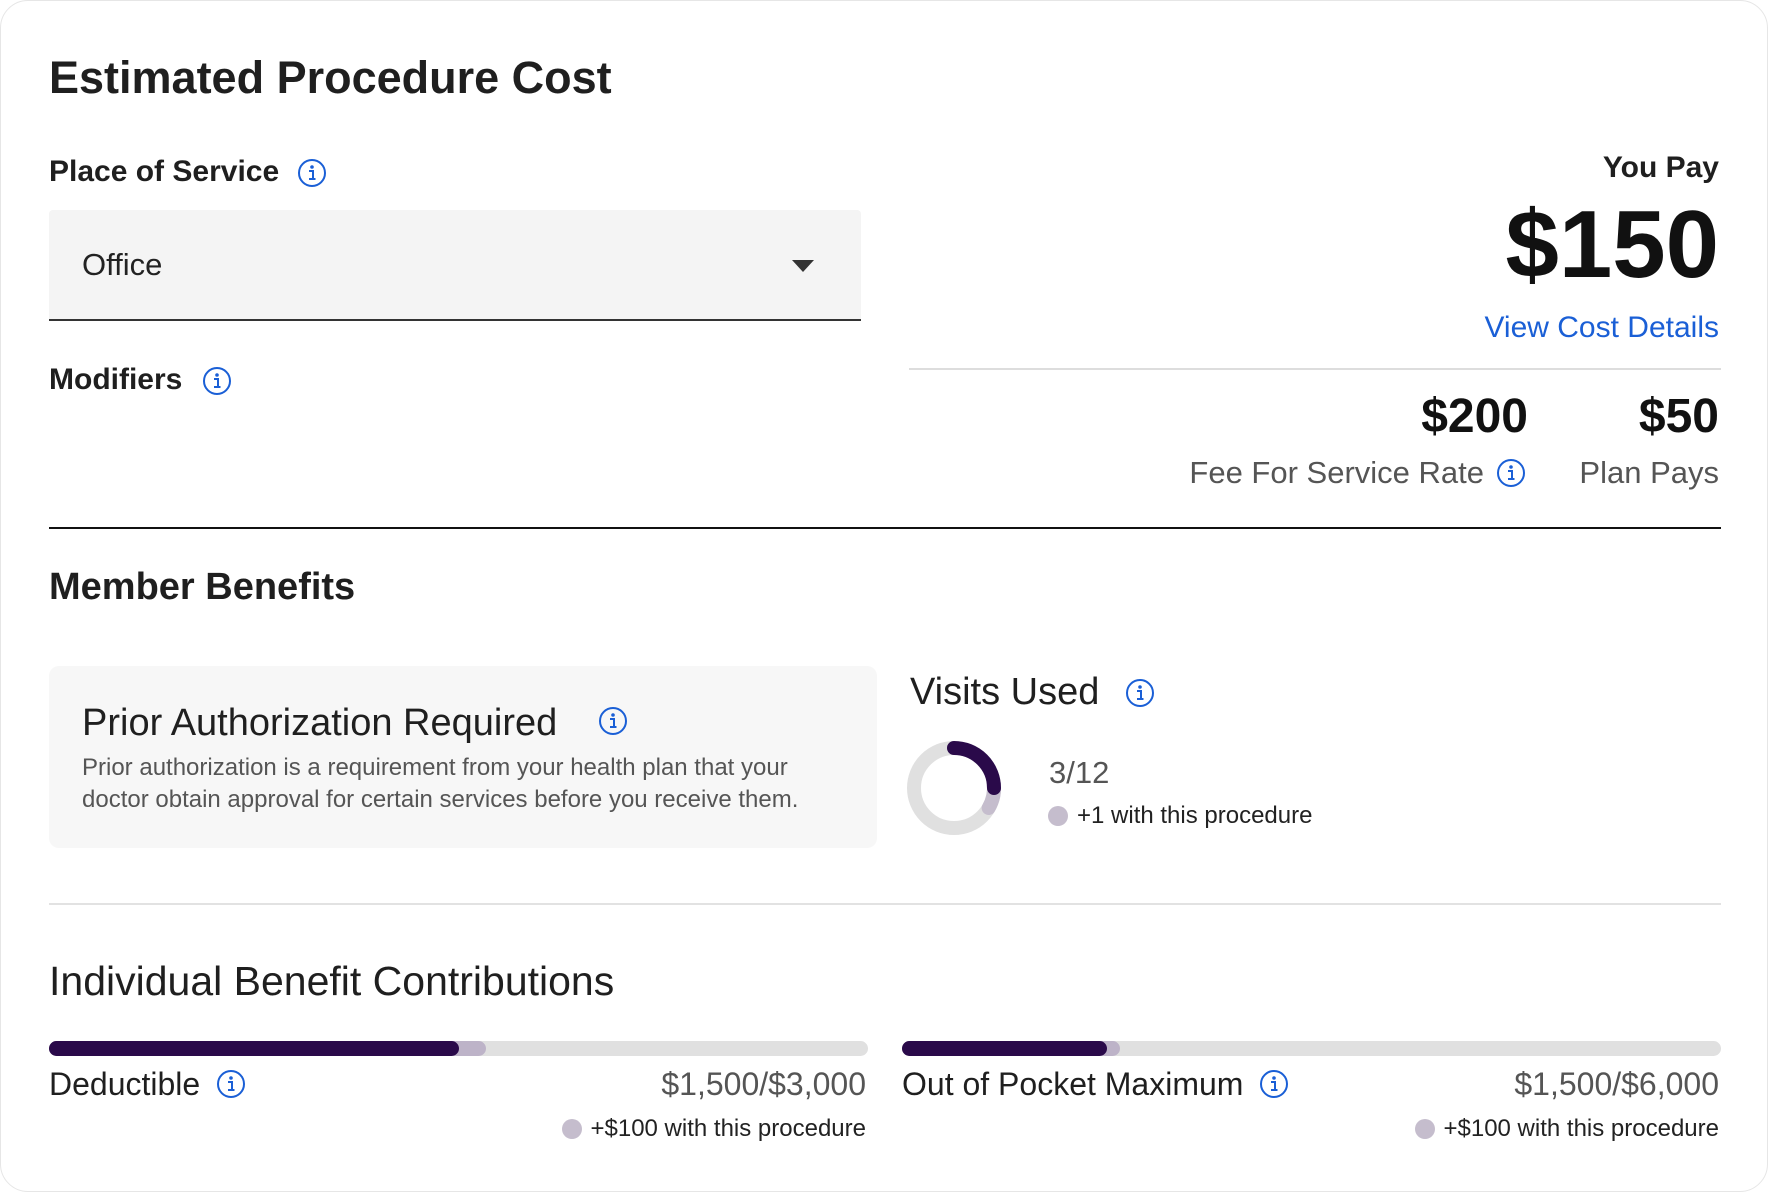 This screenshot has height=1192, width=1768. What do you see at coordinates (974, 768) in the screenshot?
I see `donut-used` at bounding box center [974, 768].